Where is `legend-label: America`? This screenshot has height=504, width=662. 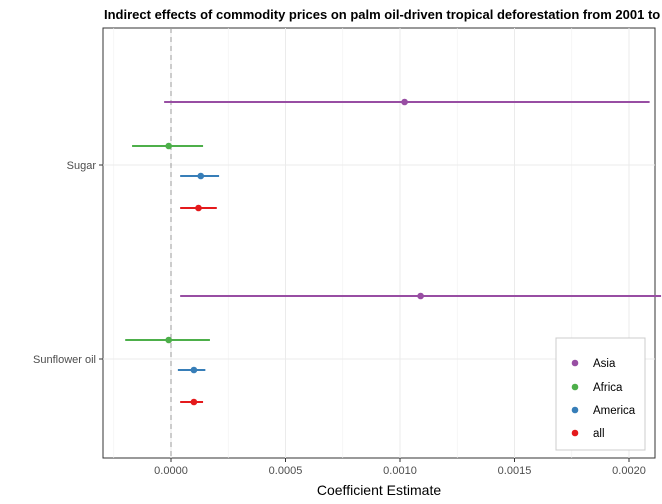 legend-label: America is located at coordinates (614, 411).